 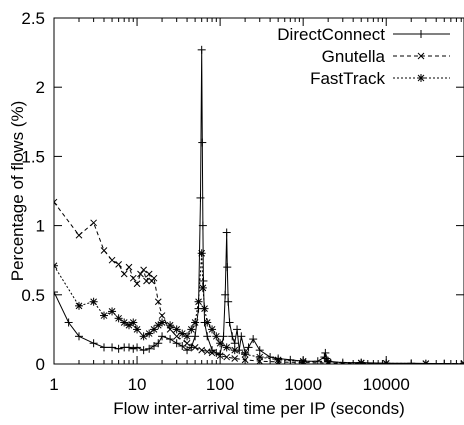 What do you see at coordinates (137, 384) in the screenshot?
I see `x-tick-label: 10` at bounding box center [137, 384].